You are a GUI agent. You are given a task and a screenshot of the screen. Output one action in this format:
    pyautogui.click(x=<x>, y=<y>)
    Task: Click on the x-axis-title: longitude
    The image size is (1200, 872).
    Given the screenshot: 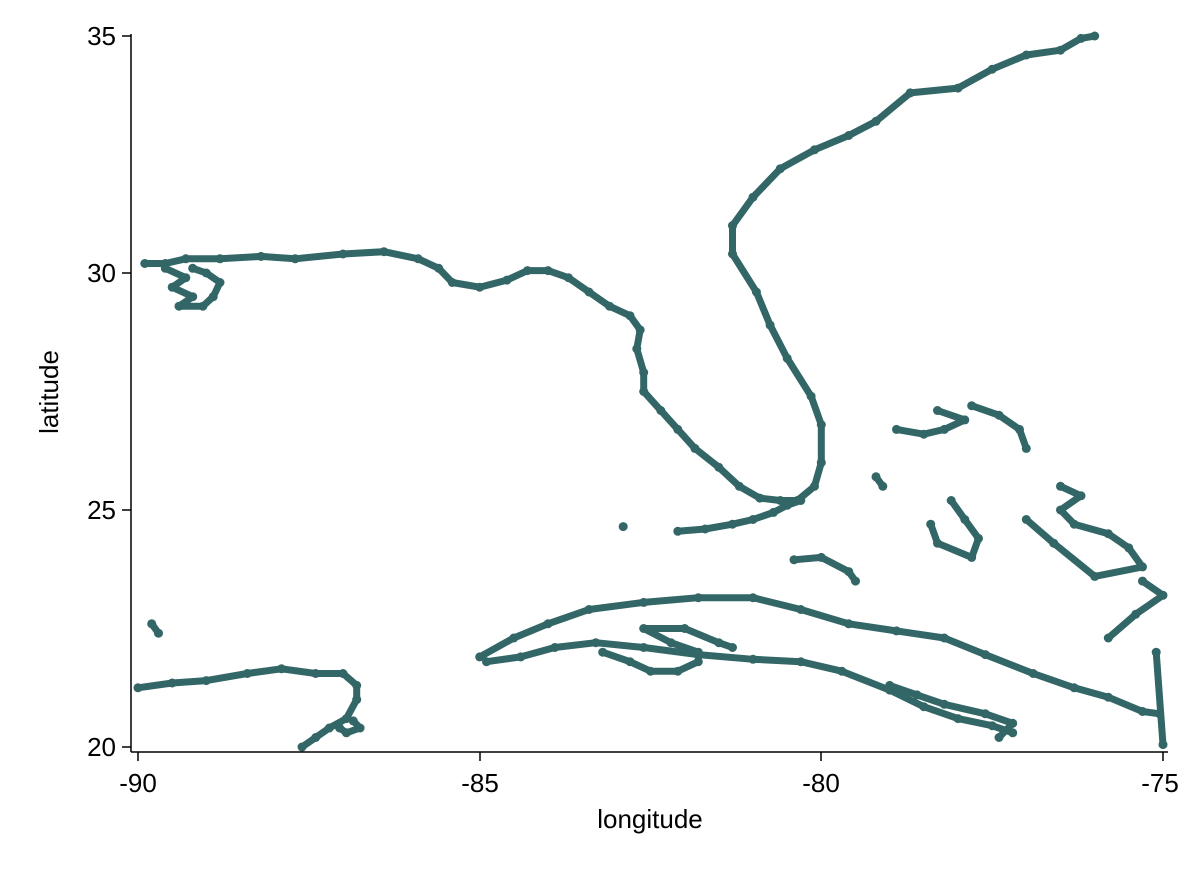 What is the action you would take?
    pyautogui.click(x=650, y=819)
    